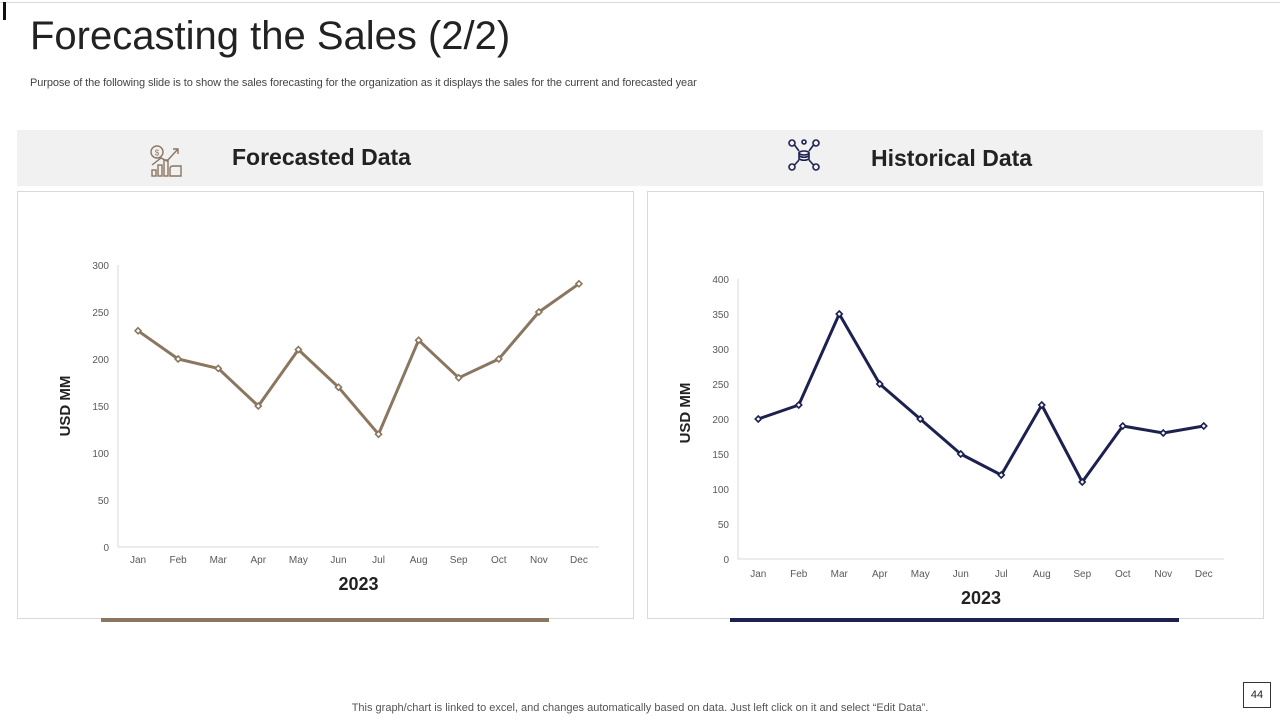  What do you see at coordinates (720, 315) in the screenshot?
I see `y-tick-label: 350` at bounding box center [720, 315].